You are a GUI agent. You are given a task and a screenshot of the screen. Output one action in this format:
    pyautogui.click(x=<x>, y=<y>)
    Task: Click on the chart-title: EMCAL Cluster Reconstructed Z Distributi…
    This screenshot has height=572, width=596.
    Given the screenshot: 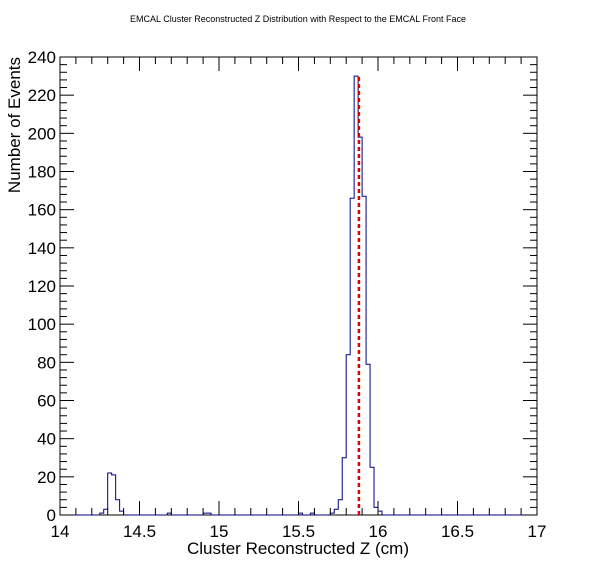 What is the action you would take?
    pyautogui.click(x=298, y=19)
    